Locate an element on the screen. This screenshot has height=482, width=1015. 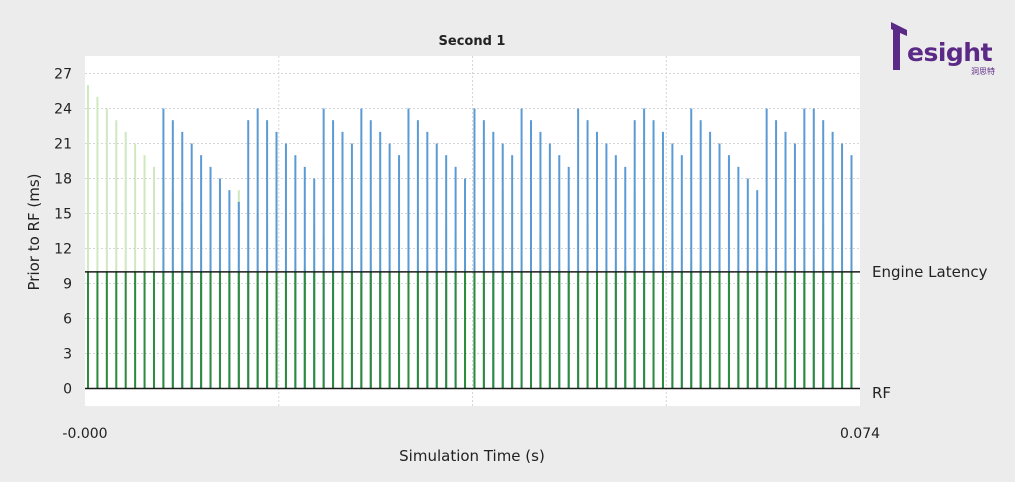
engine-latency-label: Engine Latency is located at coordinates (930, 272).